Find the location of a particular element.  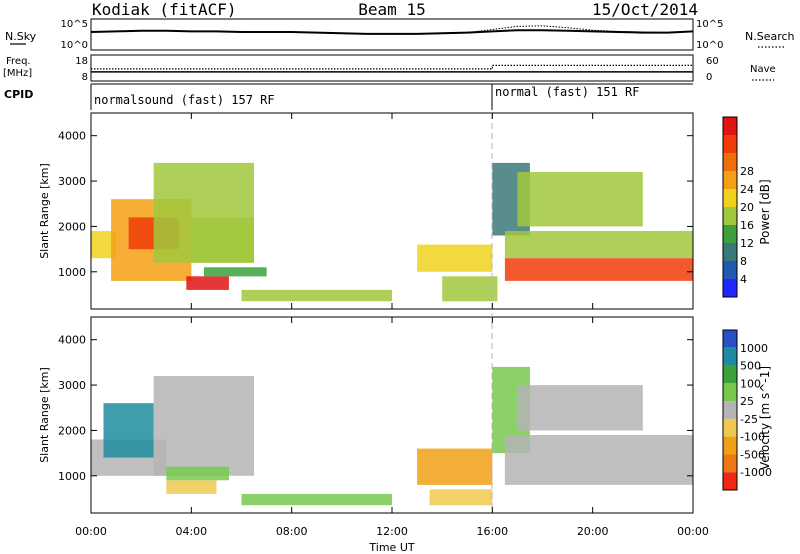

cpid-segment-1-label: normalsound (fast) 157 RF is located at coordinates (184, 100).